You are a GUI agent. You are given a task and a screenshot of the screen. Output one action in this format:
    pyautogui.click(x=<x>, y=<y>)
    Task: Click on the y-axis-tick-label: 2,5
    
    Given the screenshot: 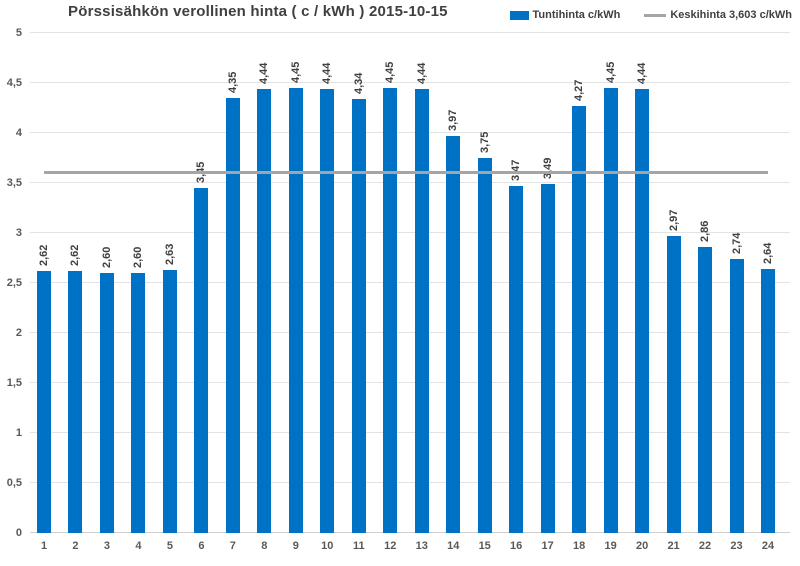 What is the action you would take?
    pyautogui.click(x=14, y=282)
    